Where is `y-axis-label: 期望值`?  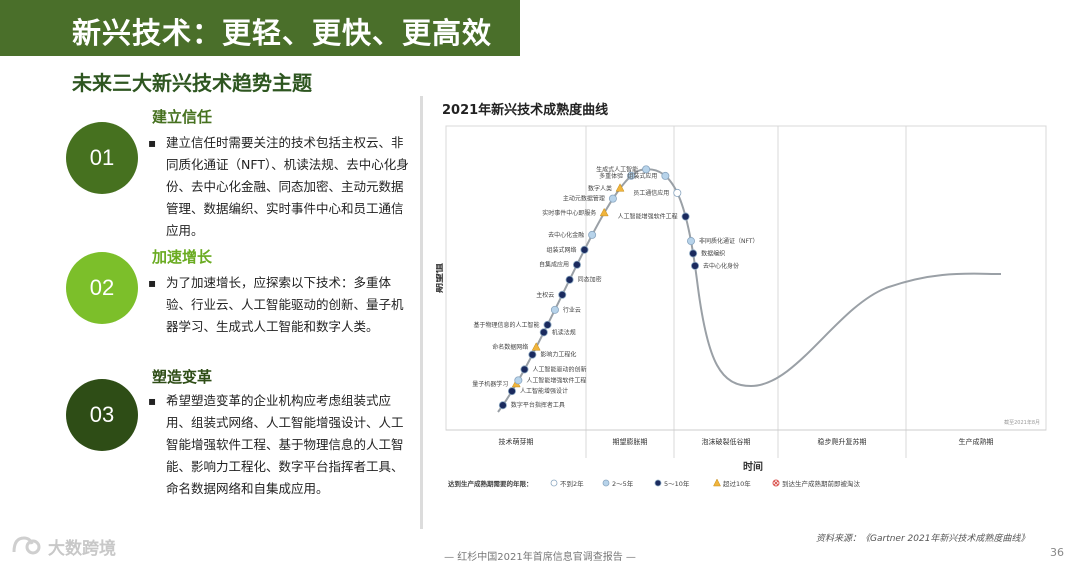
y-axis-label: 期望值 is located at coordinates (440, 278).